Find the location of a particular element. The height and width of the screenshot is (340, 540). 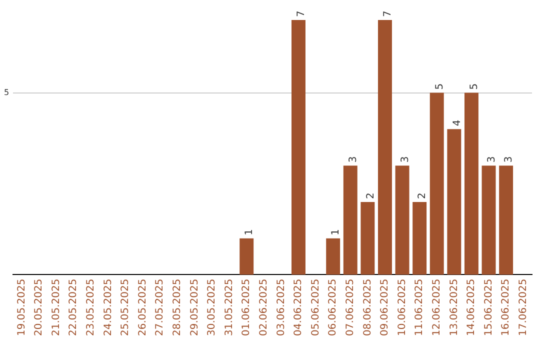

x-tick-label: 12.06.2025 is located at coordinates (436, 307).